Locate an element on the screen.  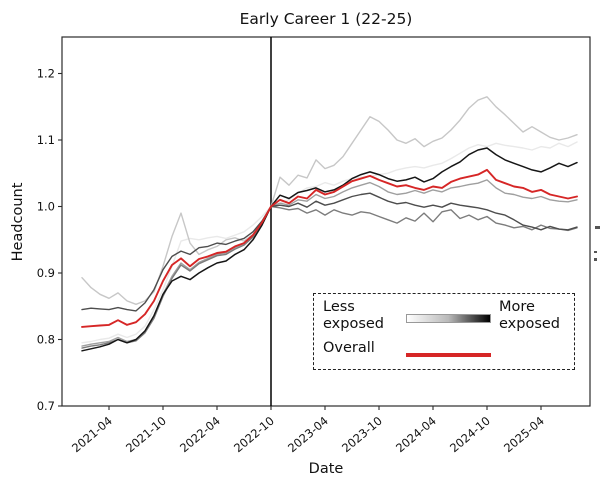
x-tick-label: 2024-10 is located at coordinates (470, 435).